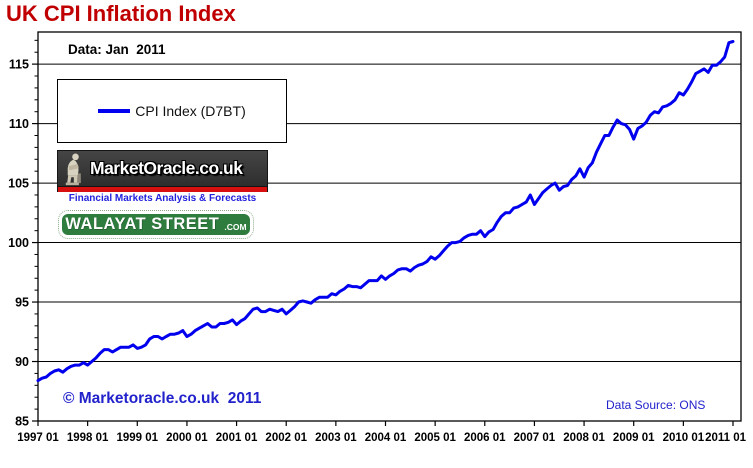  I want to click on data-source-text: Data Source: ONS, so click(656, 405).